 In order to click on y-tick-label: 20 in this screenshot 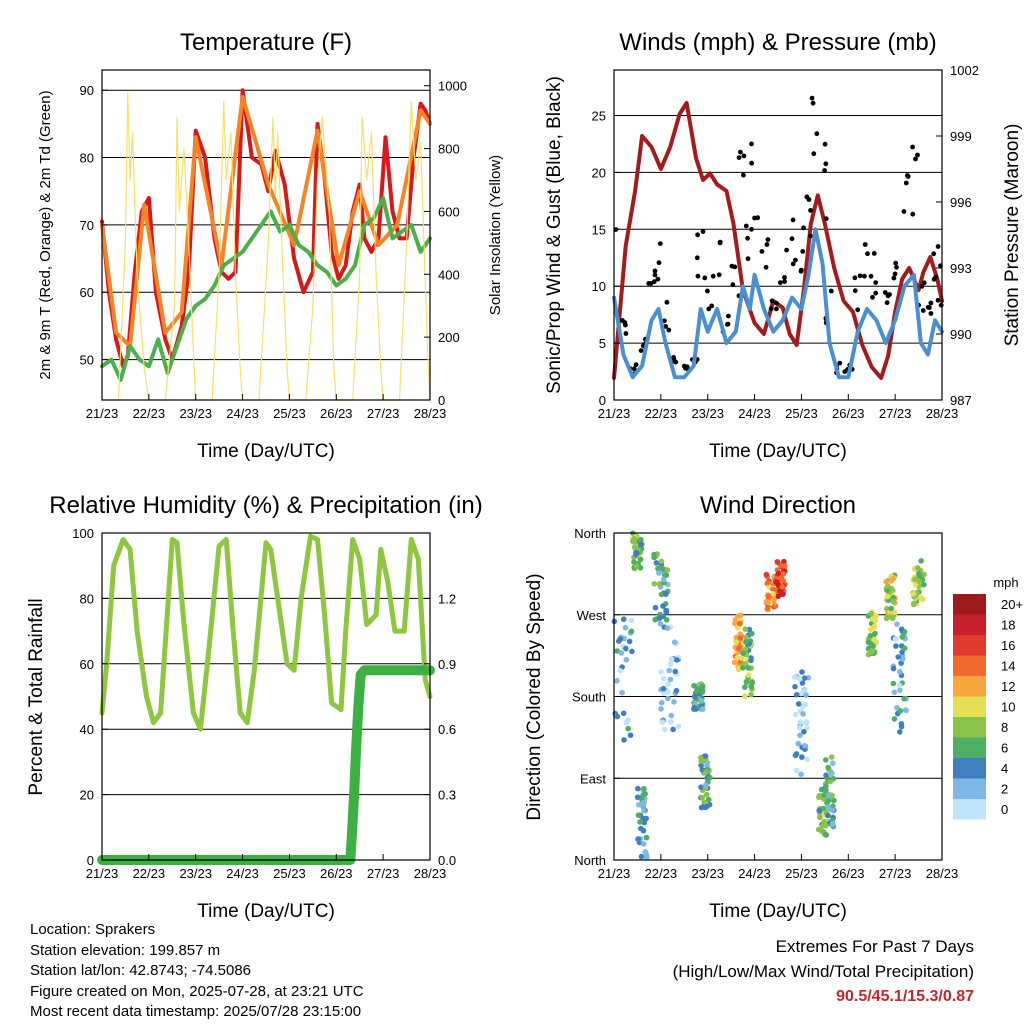, I will do `click(87, 795)`.